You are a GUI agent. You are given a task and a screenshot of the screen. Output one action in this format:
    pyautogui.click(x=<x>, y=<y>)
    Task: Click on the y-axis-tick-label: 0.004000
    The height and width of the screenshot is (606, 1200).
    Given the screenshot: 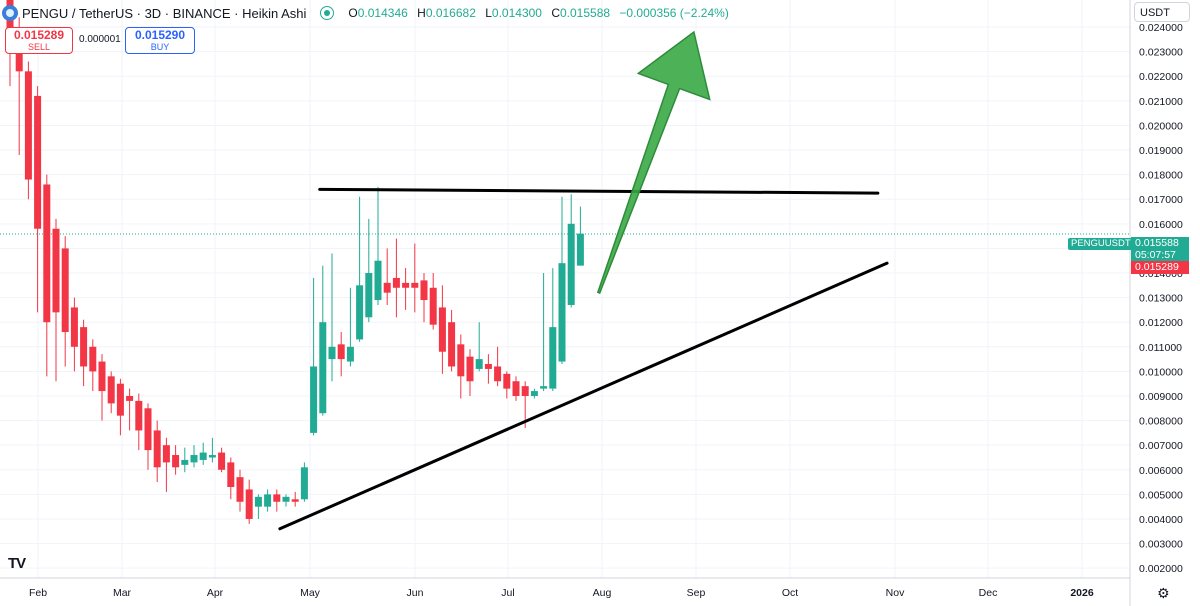 What is the action you would take?
    pyautogui.click(x=1161, y=520)
    